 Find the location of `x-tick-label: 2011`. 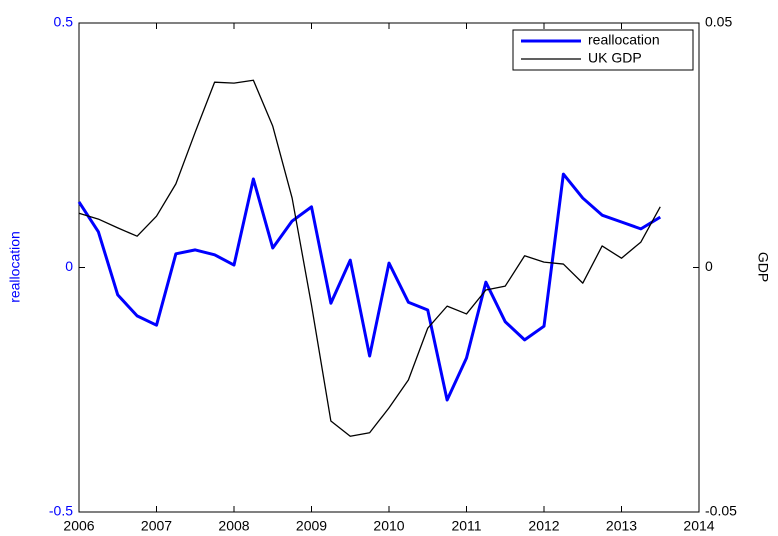

x-tick-label: 2011 is located at coordinates (466, 526).